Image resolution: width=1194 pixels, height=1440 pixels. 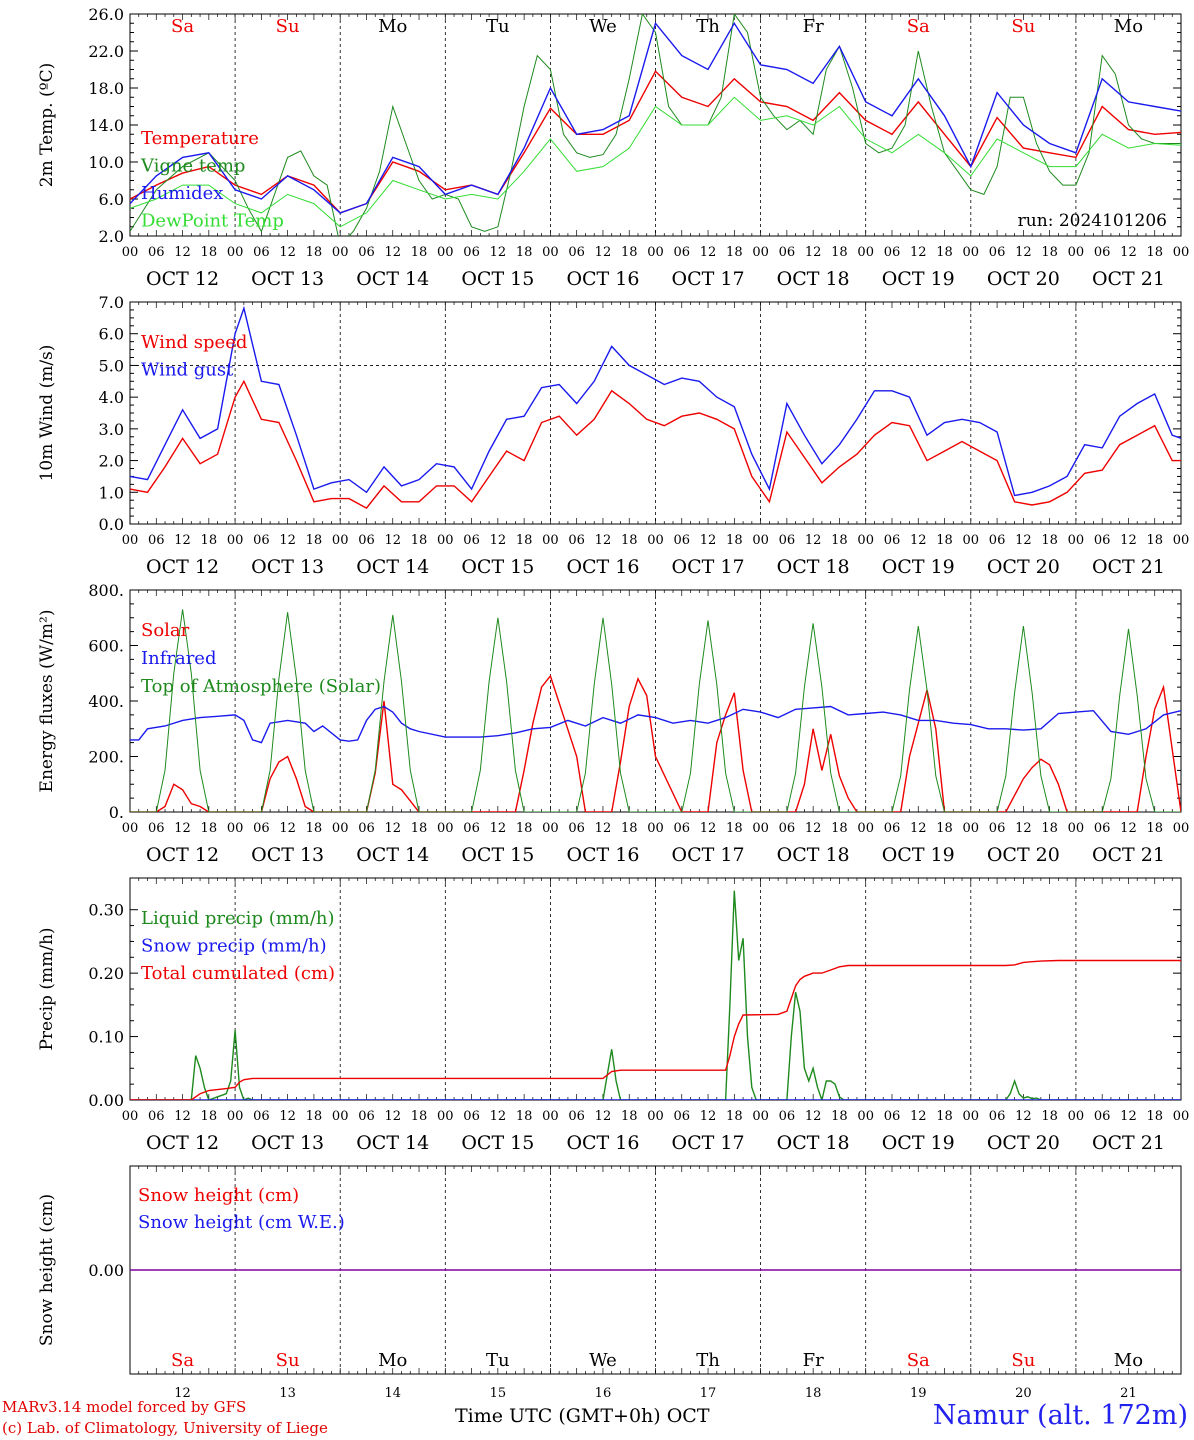 I want to click on day-of-week-label: Tu, so click(x=498, y=26).